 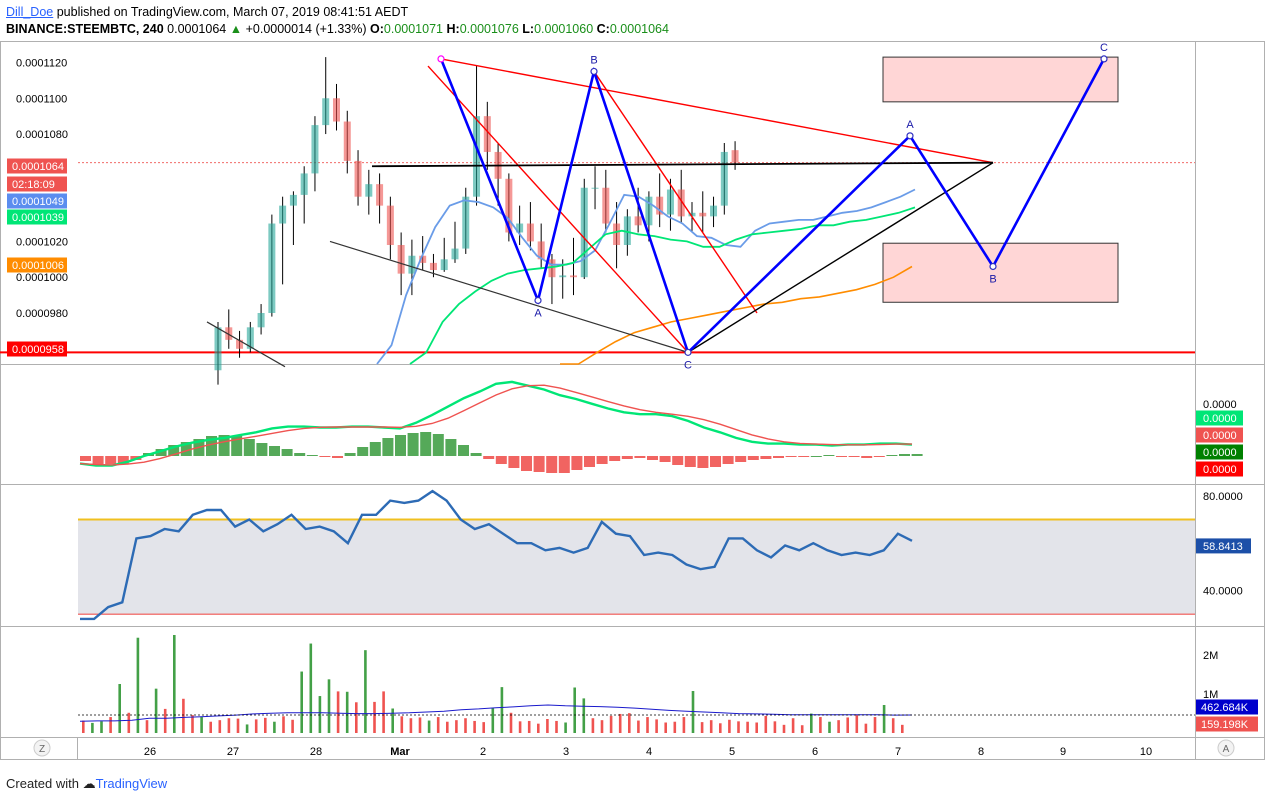 I want to click on low-value: 0.0001060, so click(x=564, y=29).